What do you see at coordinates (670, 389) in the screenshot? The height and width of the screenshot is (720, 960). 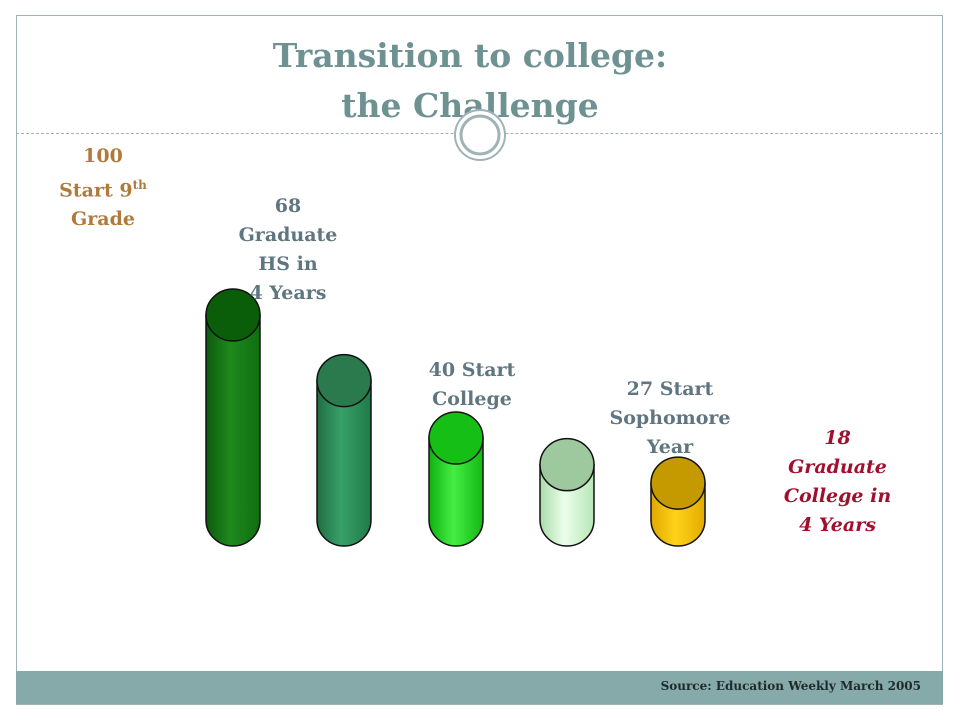 I see `label-start-sophomore-line1: 27 Start` at bounding box center [670, 389].